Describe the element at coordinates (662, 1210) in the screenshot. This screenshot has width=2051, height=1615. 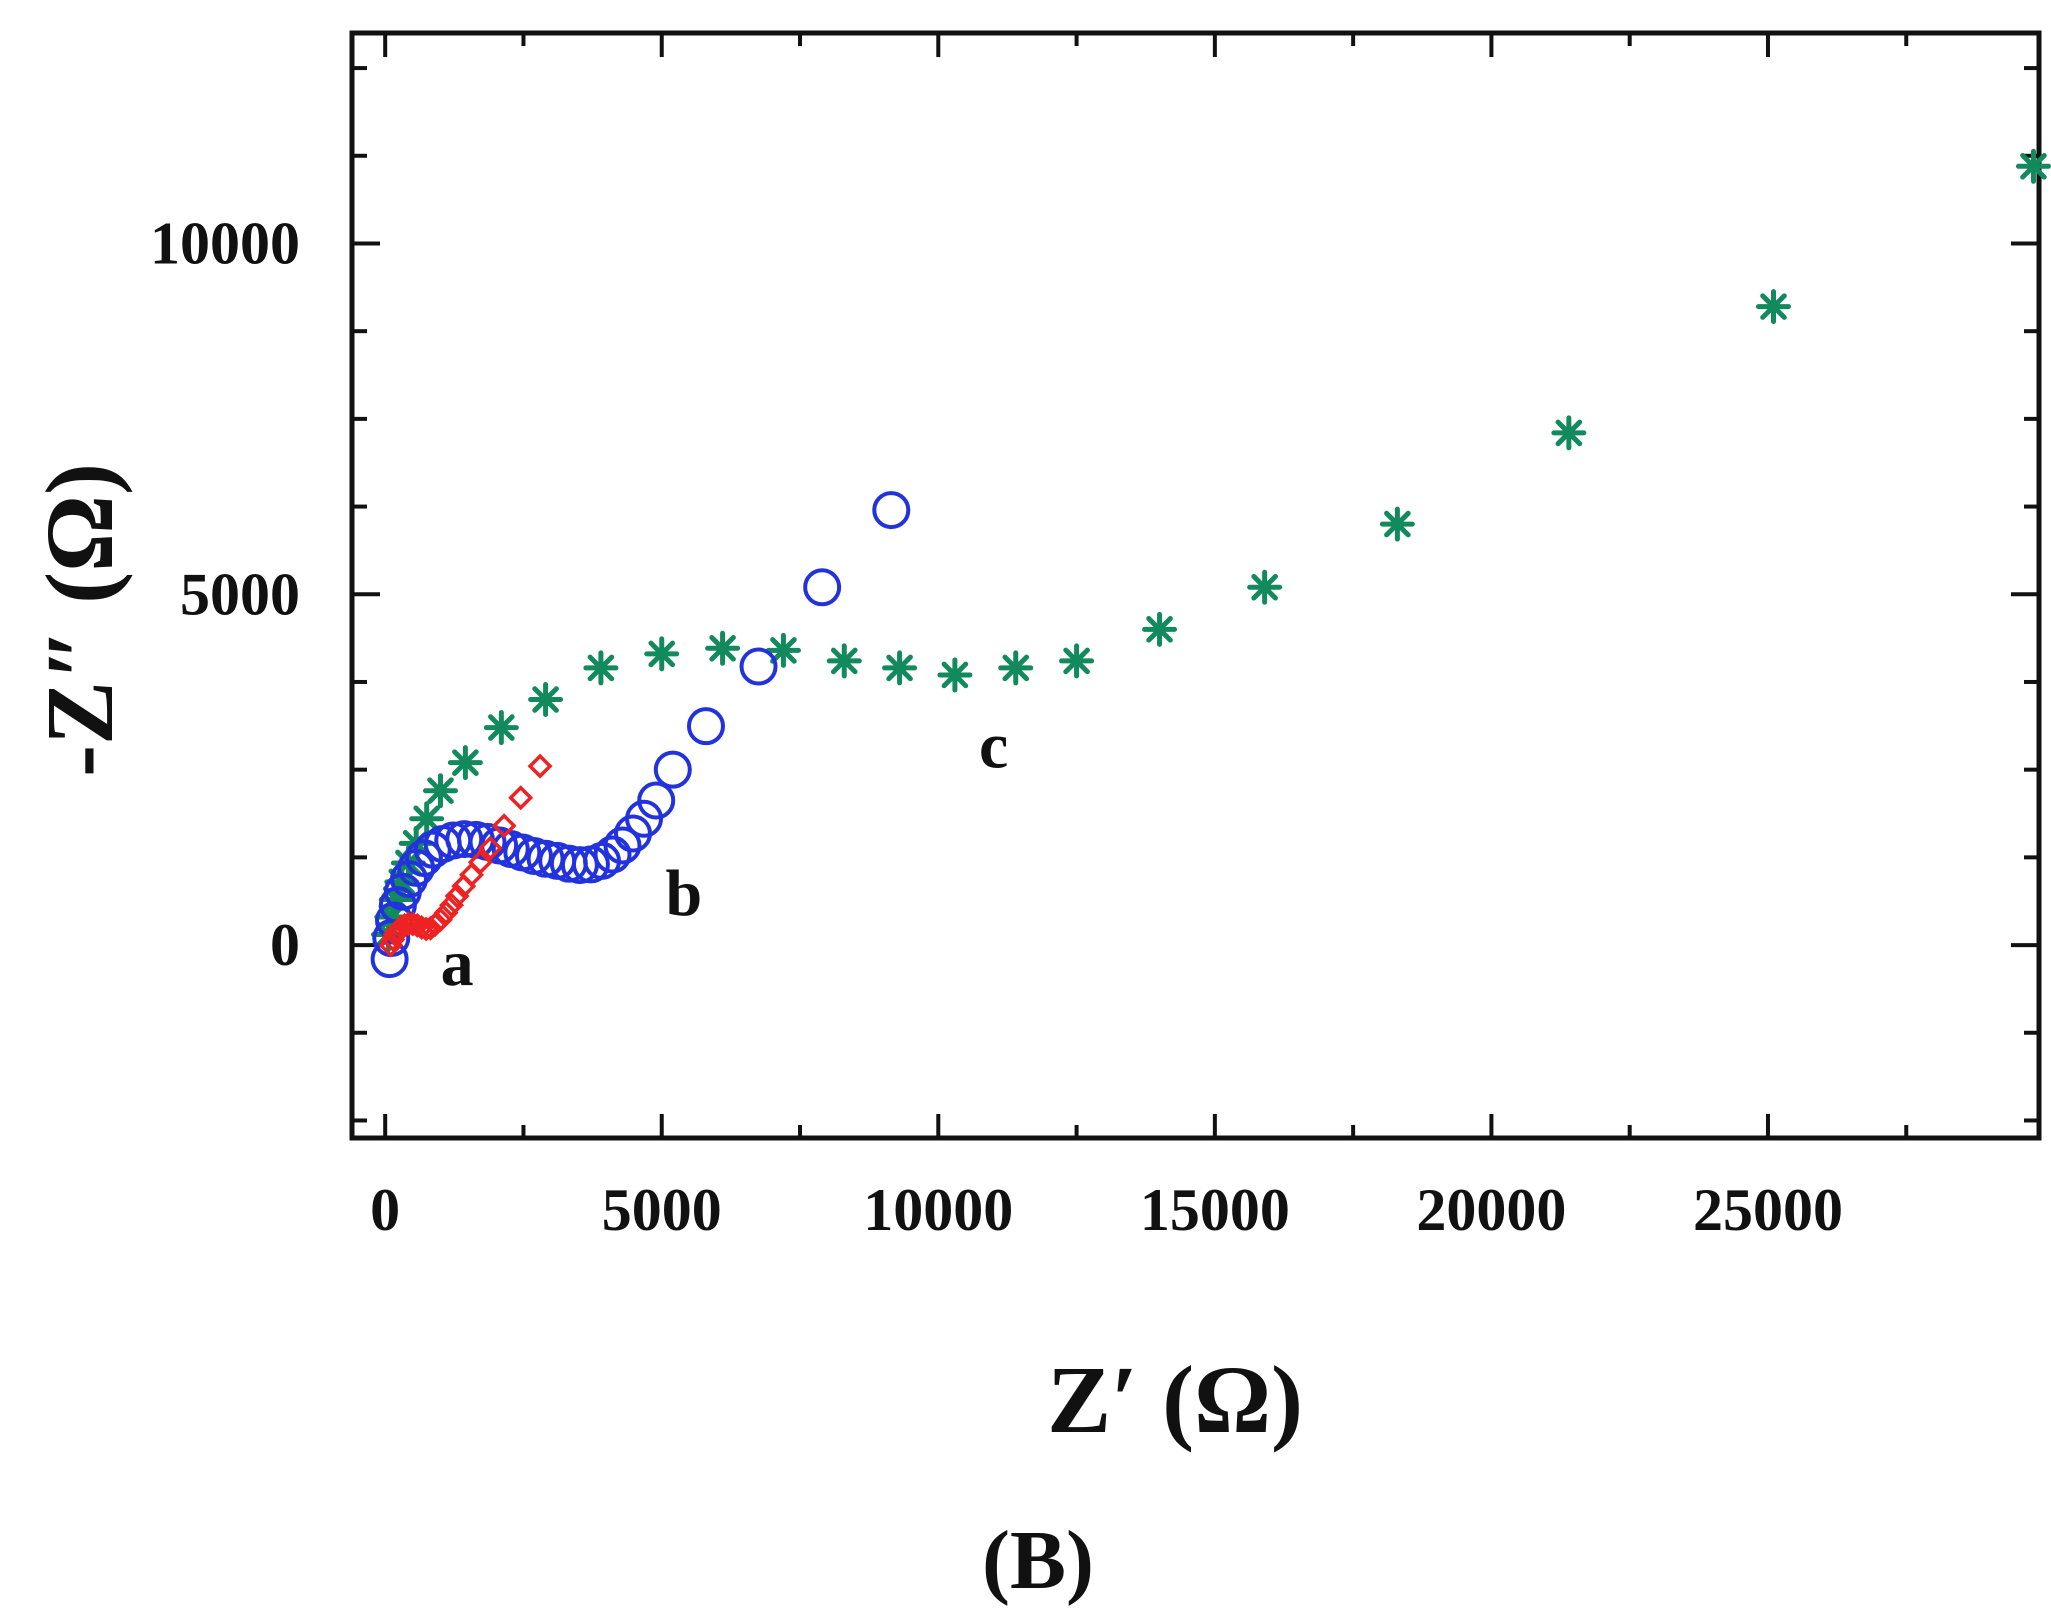
I see `x-tick-label: 5000` at that location.